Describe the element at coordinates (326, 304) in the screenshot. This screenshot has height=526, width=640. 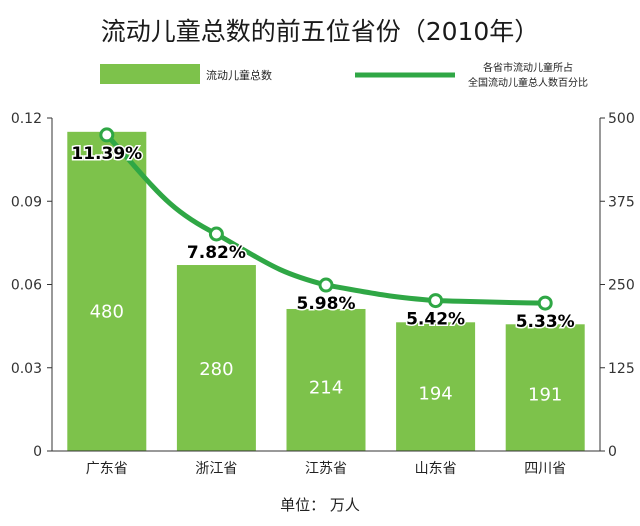
I see `line-value-label: 5.98%` at that location.